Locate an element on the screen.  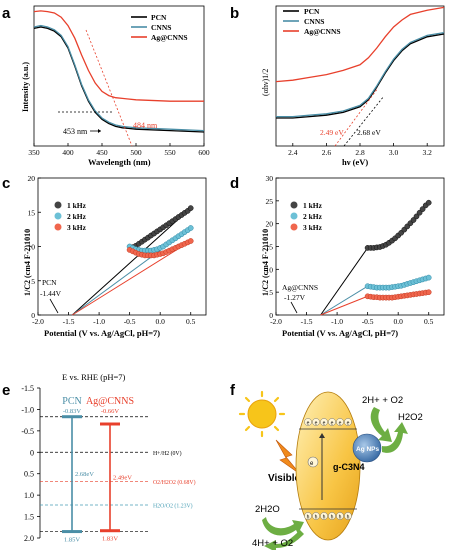
annotation-268: 2.68 eV is located at coordinates (369, 132).